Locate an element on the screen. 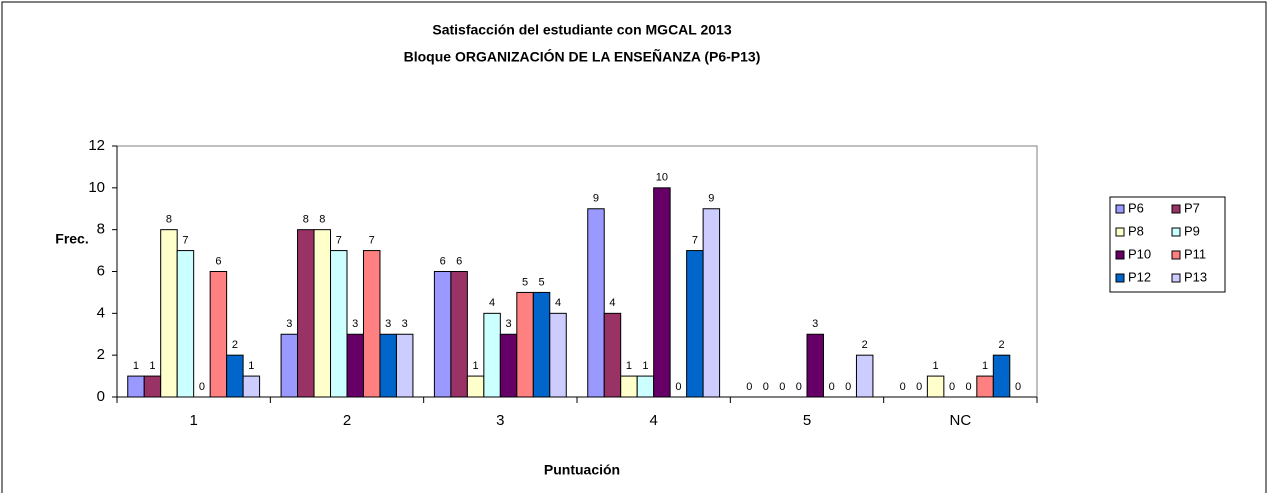 The width and height of the screenshot is (1271, 493). legend-label: P12 is located at coordinates (1139, 276).